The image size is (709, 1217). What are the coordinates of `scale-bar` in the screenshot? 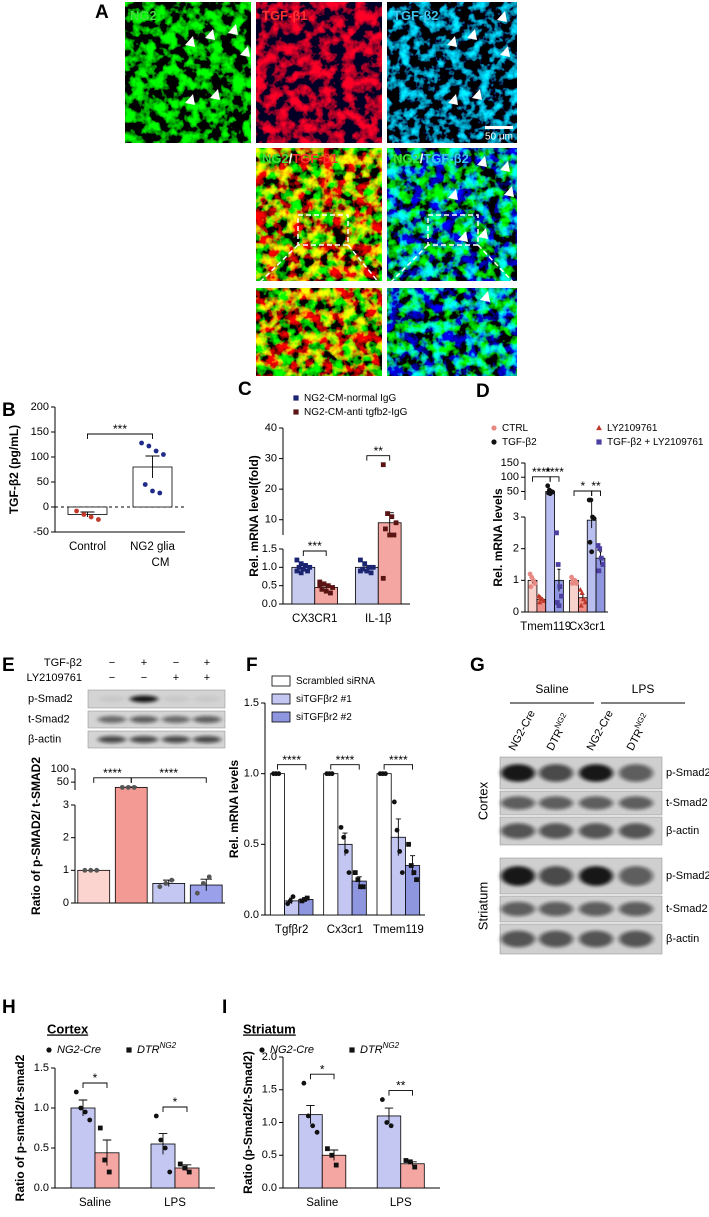 It's located at (499, 127).